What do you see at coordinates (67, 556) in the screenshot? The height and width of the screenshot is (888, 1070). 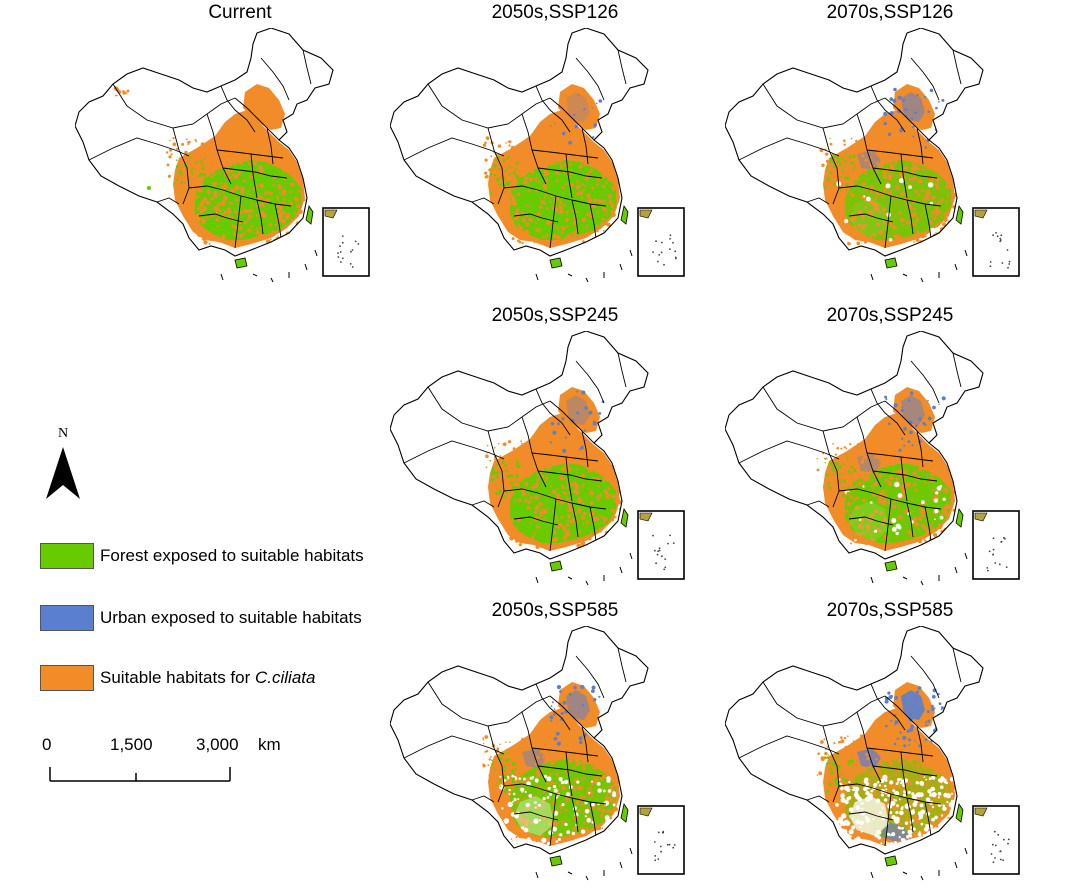 I see `forest-swatch` at bounding box center [67, 556].